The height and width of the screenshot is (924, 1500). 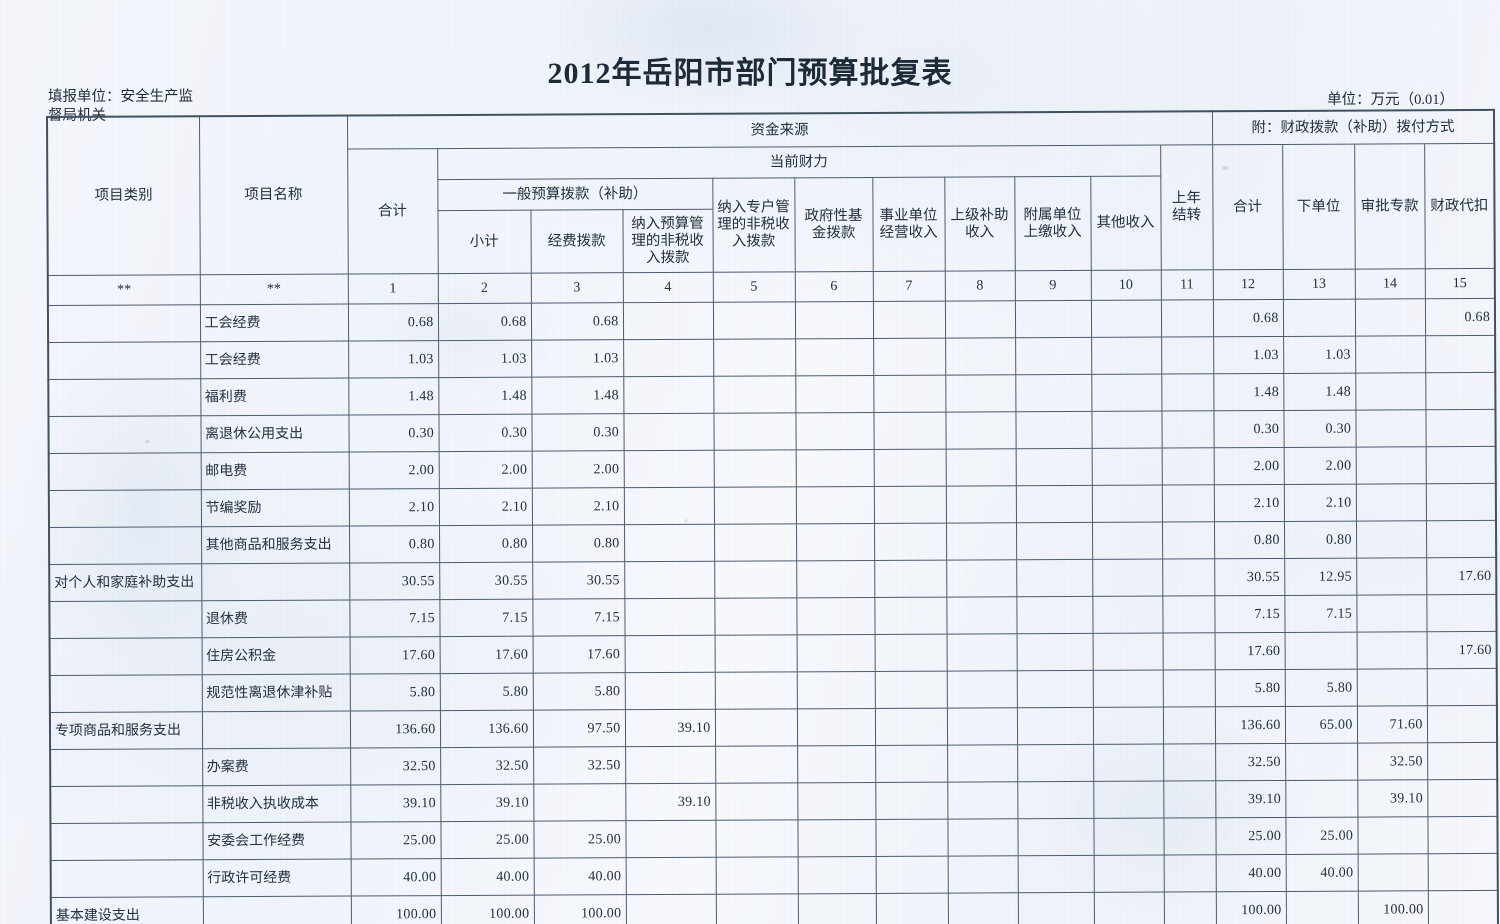 I want to click on header-group-funding-source: 资金来源, so click(x=780, y=130).